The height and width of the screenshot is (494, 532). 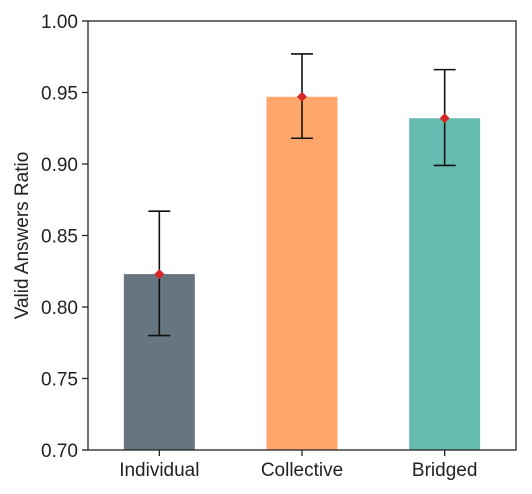 I want to click on y-tick-label: 0.80, so click(x=59, y=308).